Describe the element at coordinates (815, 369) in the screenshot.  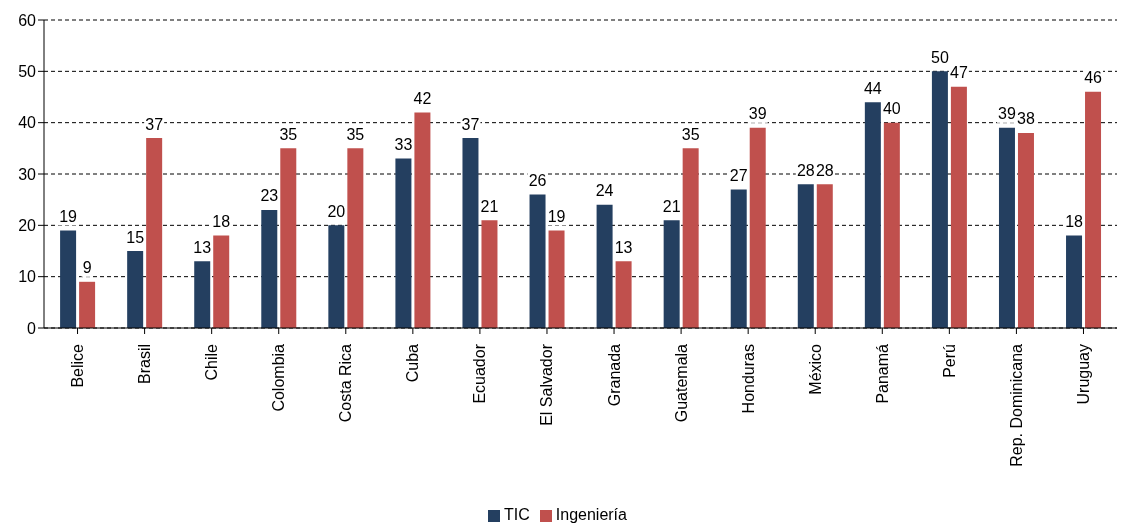
I see `x-tick-label: México` at that location.